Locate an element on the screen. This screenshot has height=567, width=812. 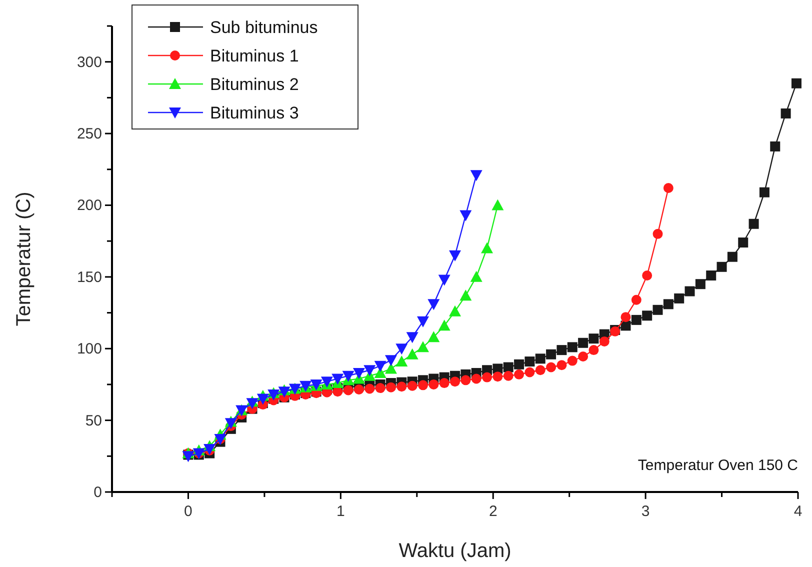
y-tick-label: 250 is located at coordinates (89, 134).